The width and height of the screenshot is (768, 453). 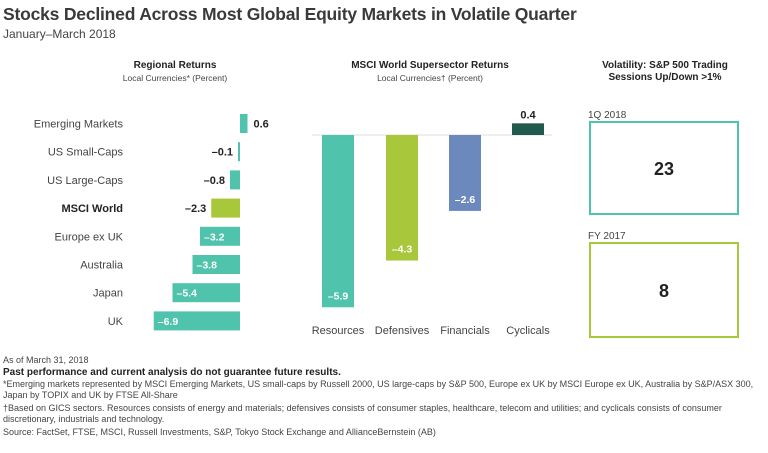 What do you see at coordinates (528, 331) in the screenshot?
I see `category-label: Cyclicals` at bounding box center [528, 331].